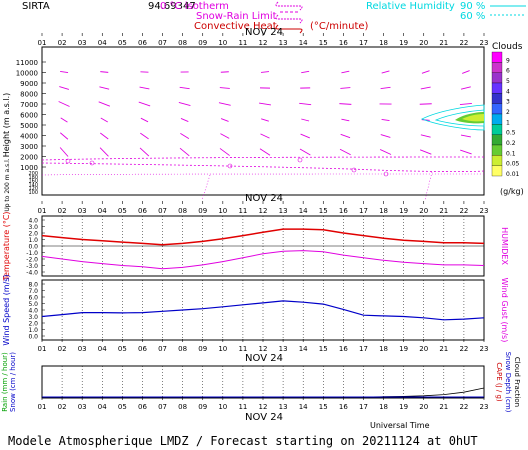 This screenshot has width=528, height=450. Describe the element at coordinates (263, 43) in the screenshot. I see `hour-tick-label: 12` at that location.